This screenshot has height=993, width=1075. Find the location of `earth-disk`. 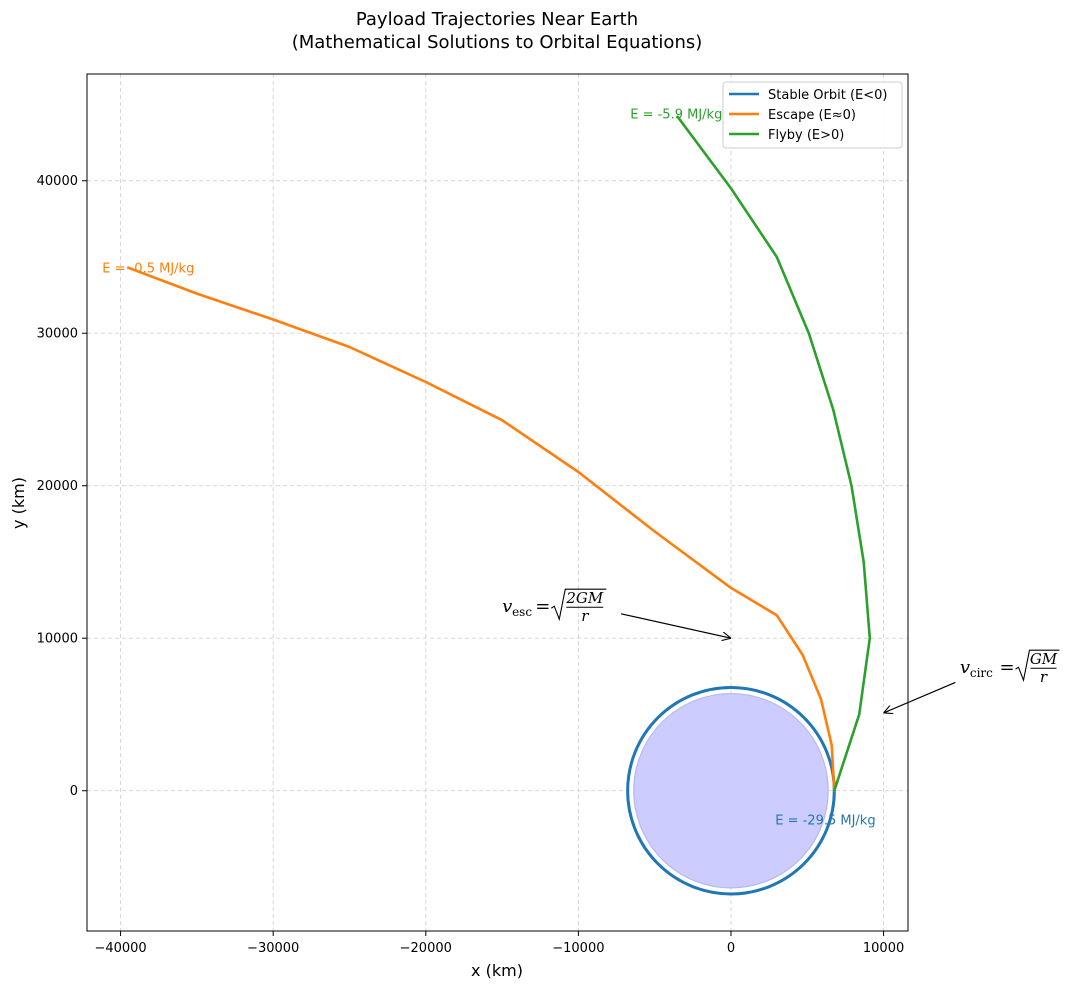

earth-disk is located at coordinates (731, 790).